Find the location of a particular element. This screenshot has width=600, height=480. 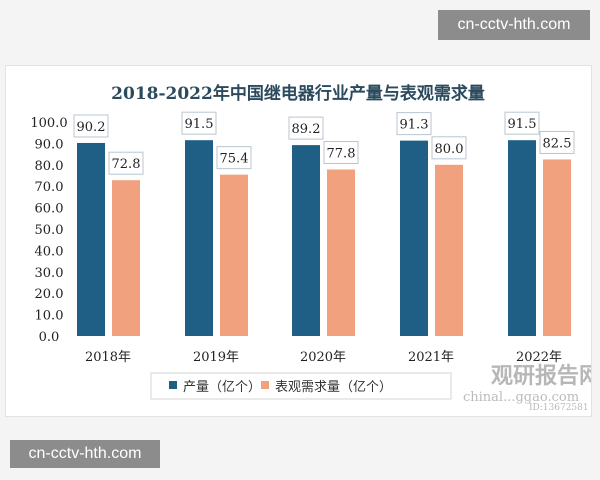

legend-label: 表观需求量（亿个） is located at coordinates (333, 387).